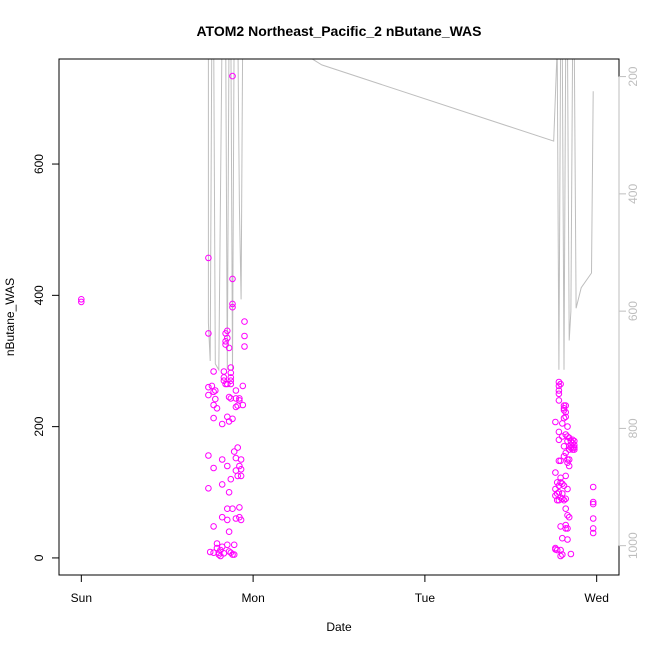  I want to click on y-axis-label: nButane_WAS, so click(10, 317).